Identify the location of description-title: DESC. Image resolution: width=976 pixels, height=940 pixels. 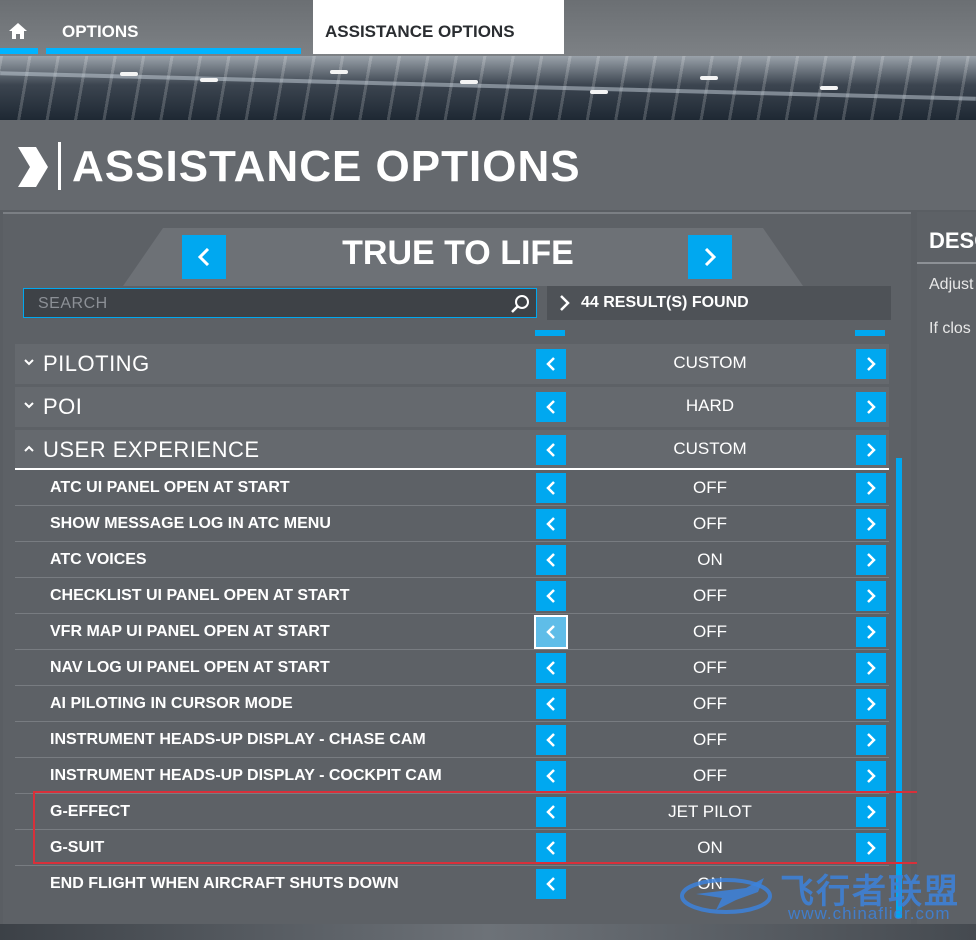
(952, 240).